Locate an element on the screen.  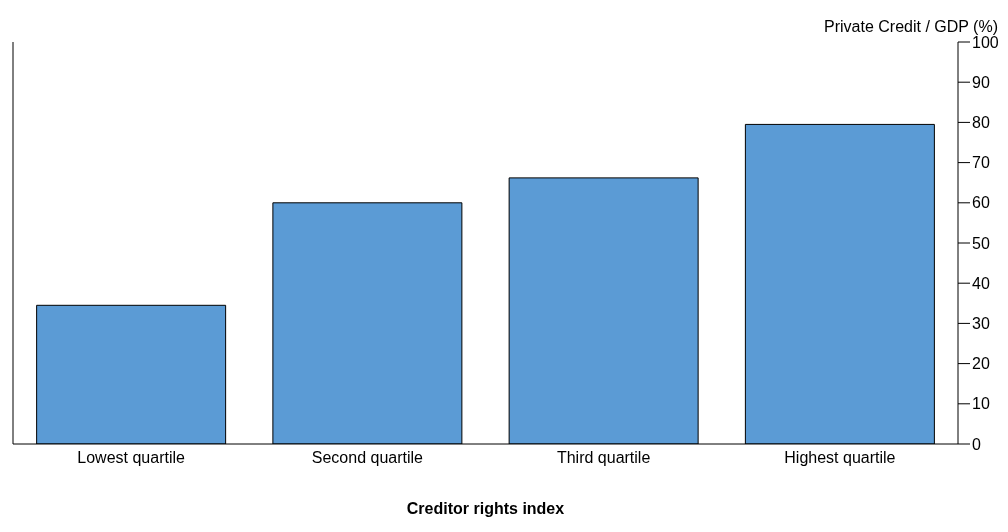
y-tick-label: 0 is located at coordinates (976, 444).